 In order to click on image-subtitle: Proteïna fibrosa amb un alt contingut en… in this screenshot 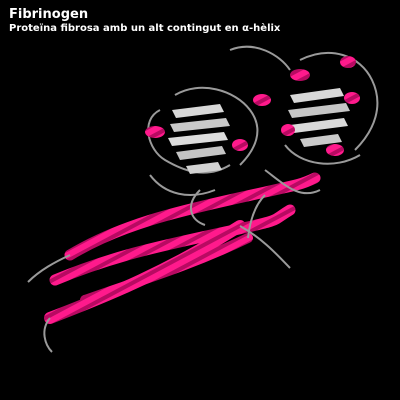, I will do `click(145, 28)`.